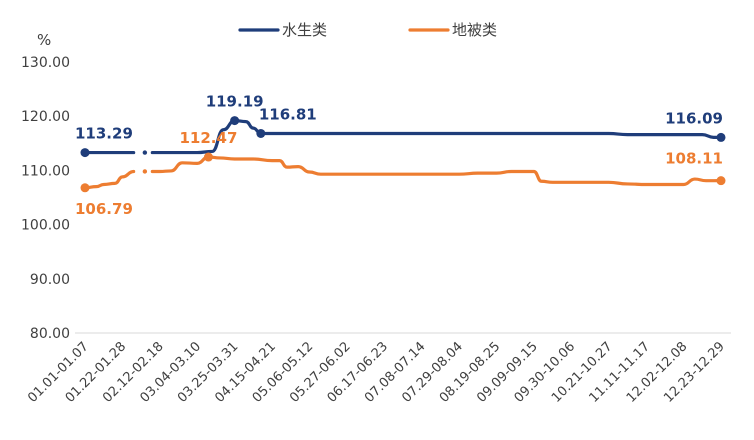  Describe the element at coordinates (235, 102) in the screenshot. I see `data-label: 119.19` at that location.